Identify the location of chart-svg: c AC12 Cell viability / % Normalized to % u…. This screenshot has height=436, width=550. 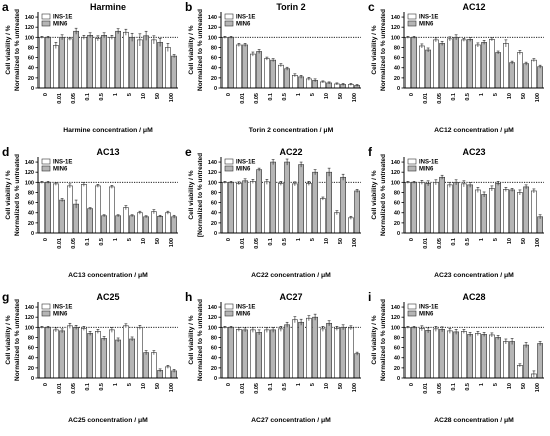
(456, 67).